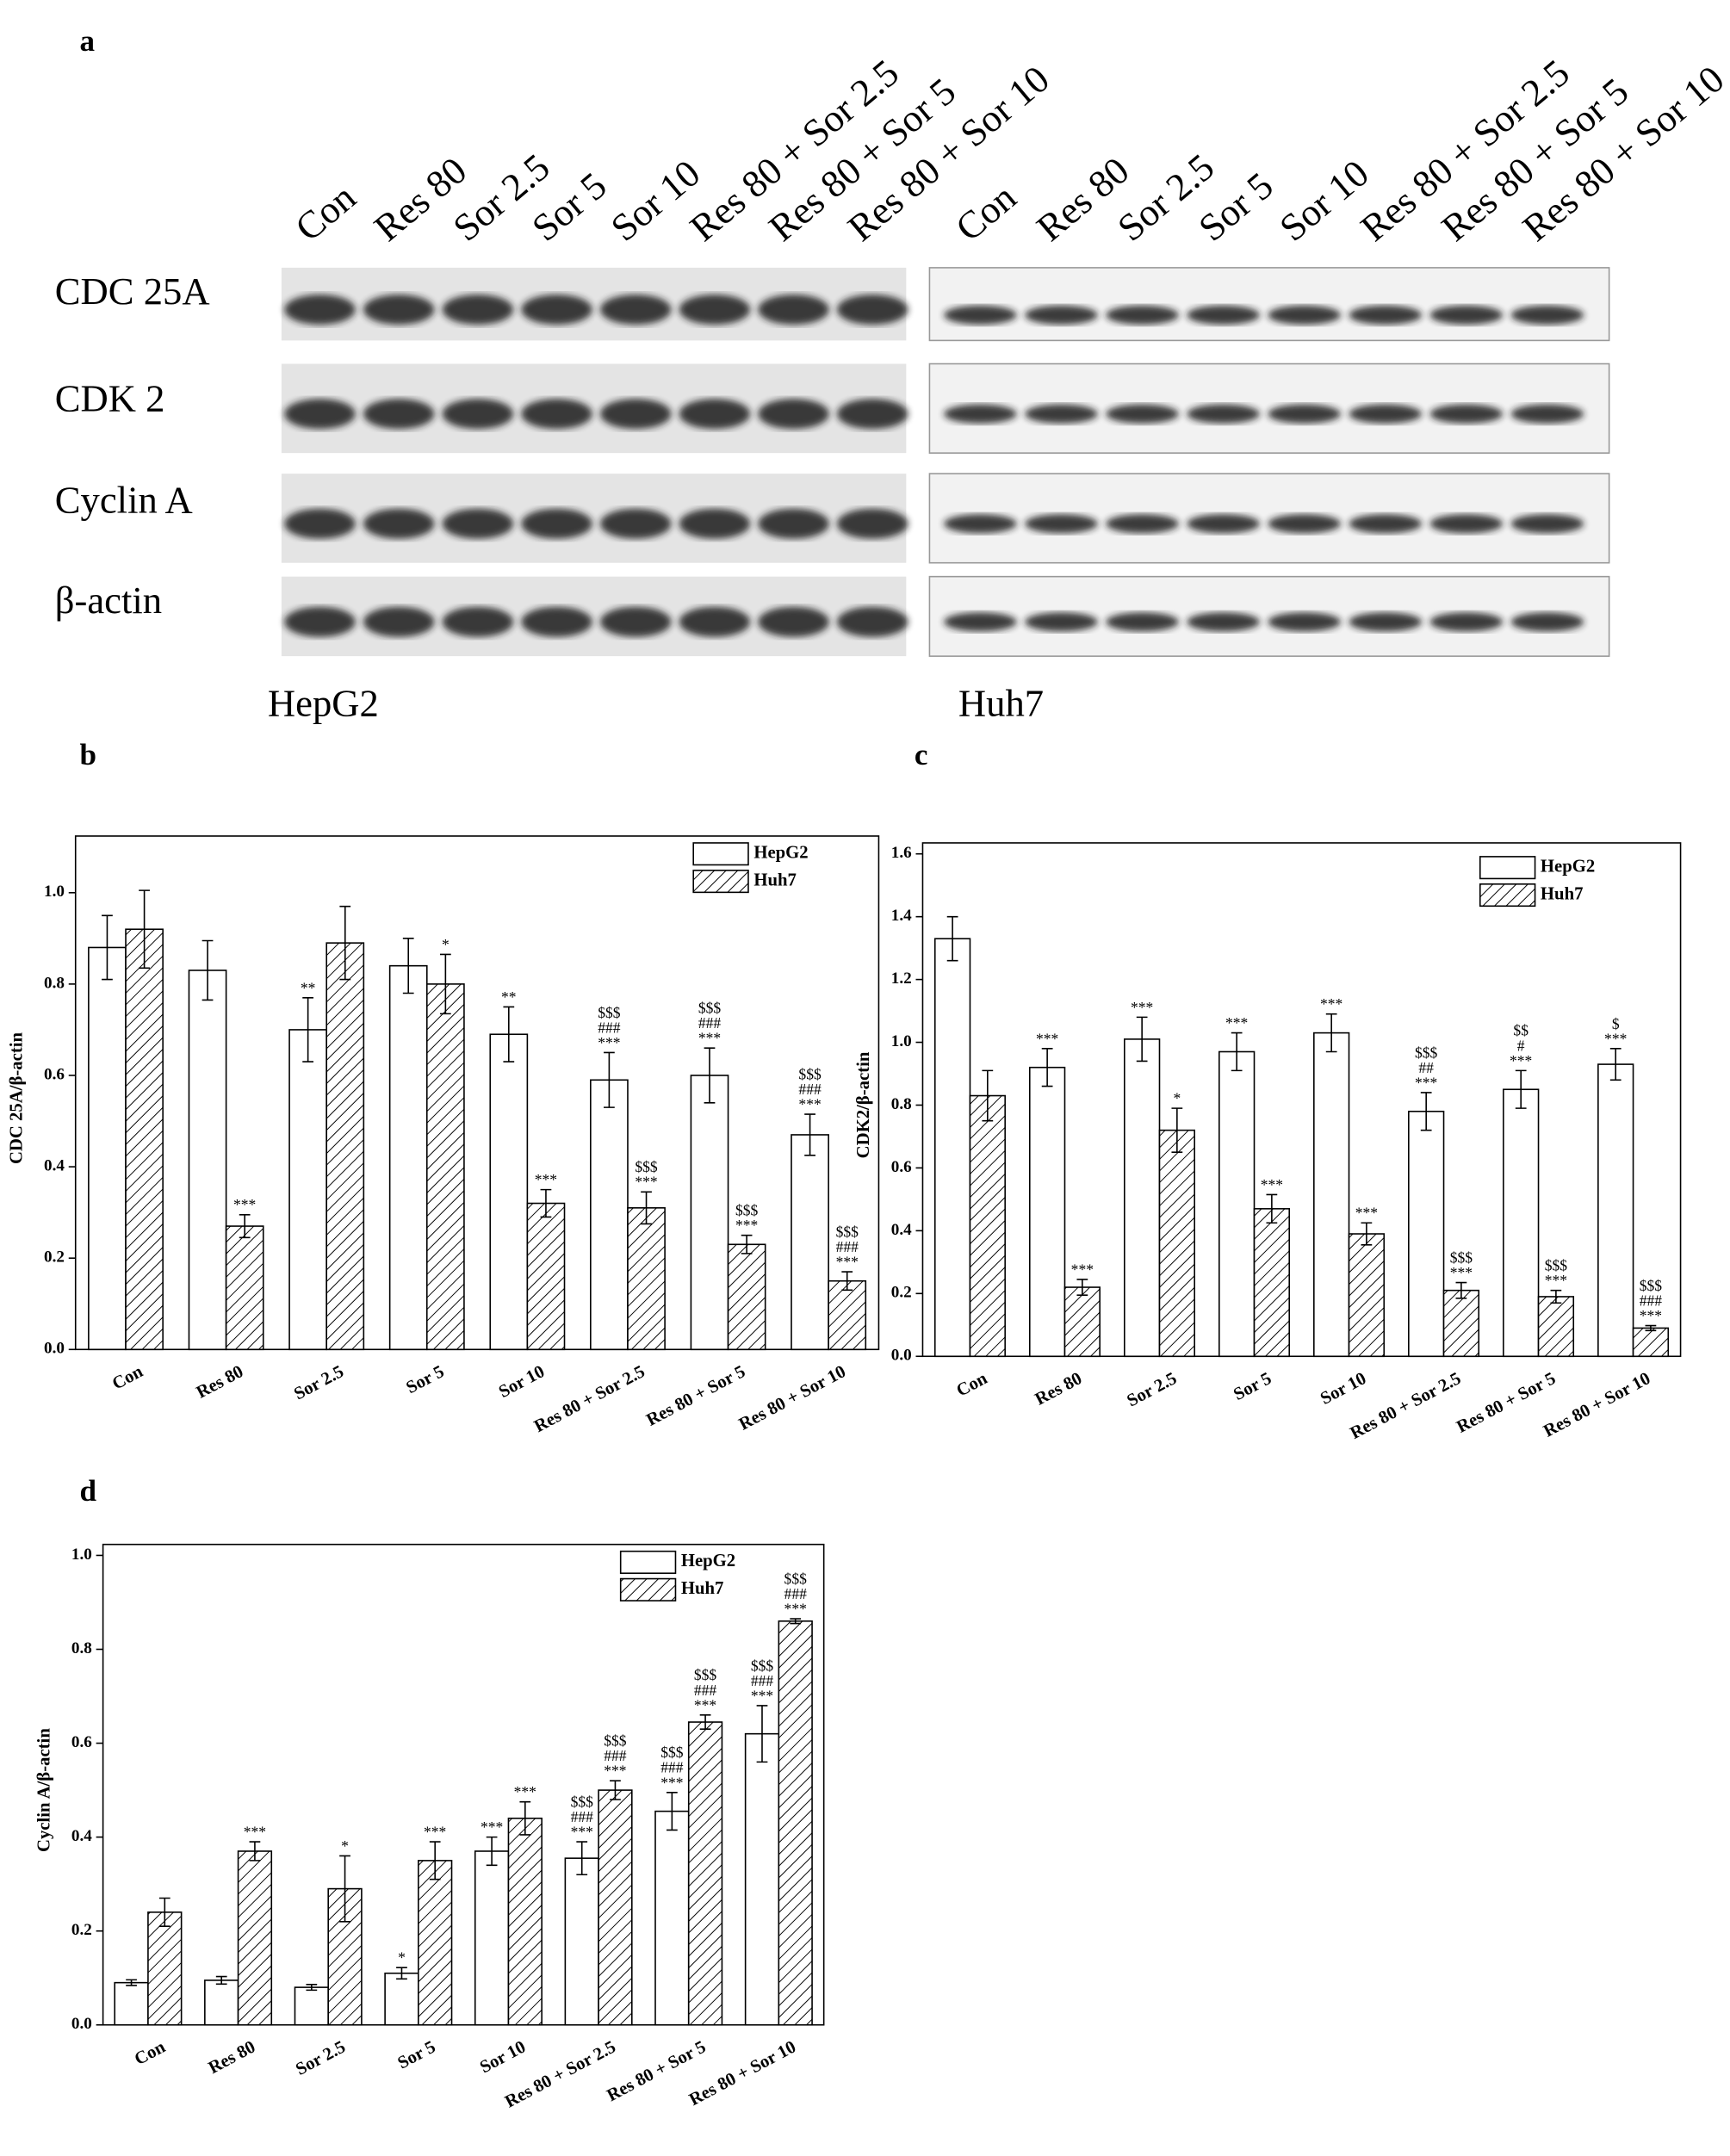  I want to click on significance-label: #, so click(1521, 1046).